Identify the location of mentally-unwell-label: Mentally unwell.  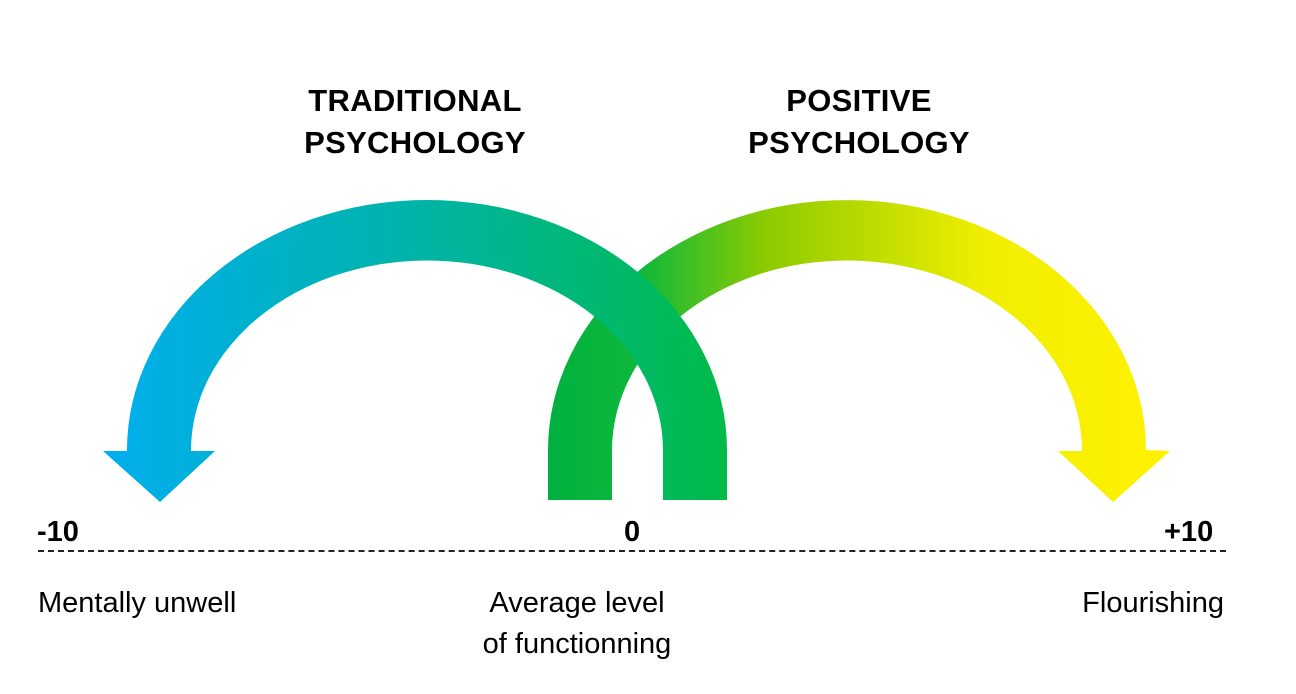
(137, 603).